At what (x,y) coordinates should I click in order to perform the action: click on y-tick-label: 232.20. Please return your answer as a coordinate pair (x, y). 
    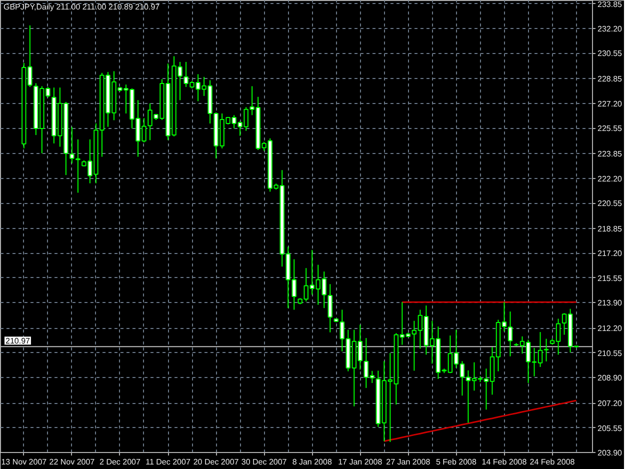
    Looking at the image, I should click on (610, 29).